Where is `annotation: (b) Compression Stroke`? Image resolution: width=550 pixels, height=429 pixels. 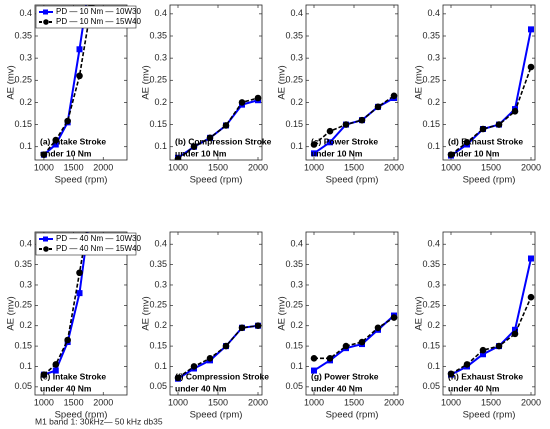 annotation: (b) Compression Stroke is located at coordinates (223, 141).